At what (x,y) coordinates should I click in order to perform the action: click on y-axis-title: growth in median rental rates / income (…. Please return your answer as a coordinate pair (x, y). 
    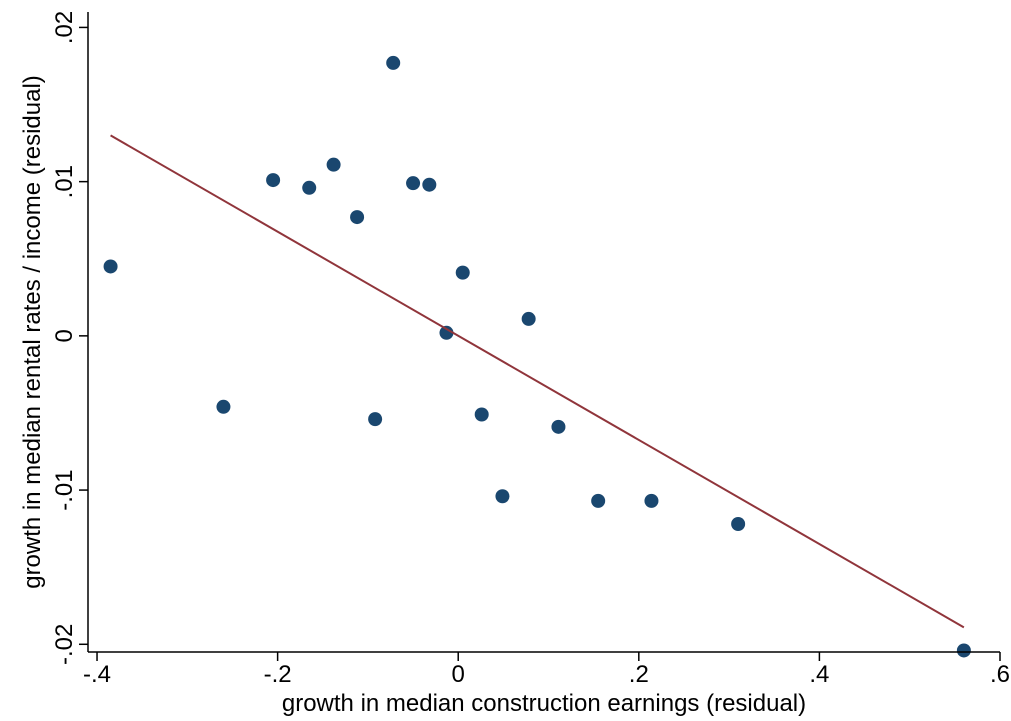
    Looking at the image, I should click on (32, 332).